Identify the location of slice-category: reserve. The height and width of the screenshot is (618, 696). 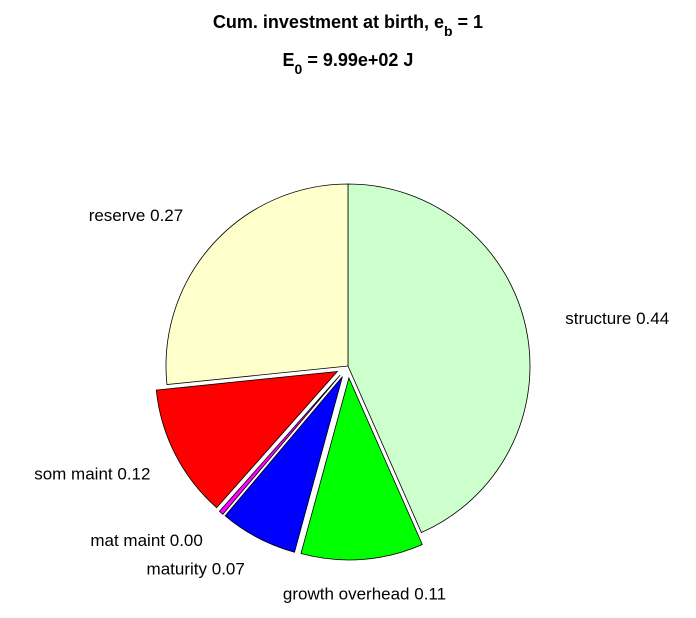
(117, 216).